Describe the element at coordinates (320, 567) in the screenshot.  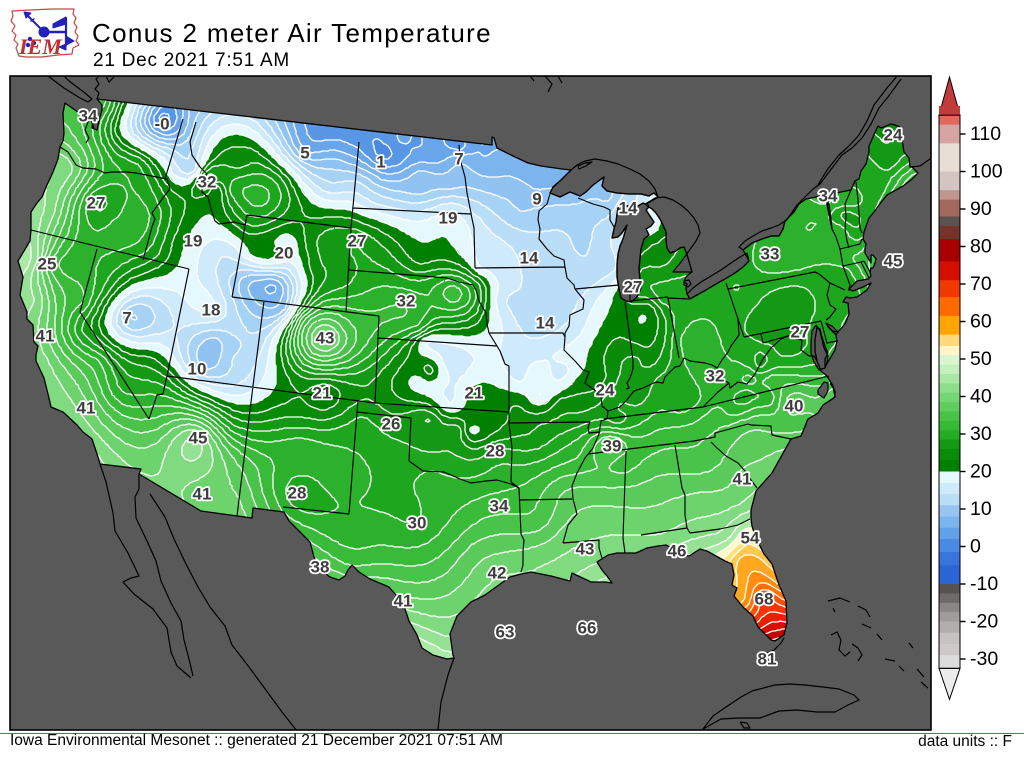
I see `svg-text: 38` at that location.